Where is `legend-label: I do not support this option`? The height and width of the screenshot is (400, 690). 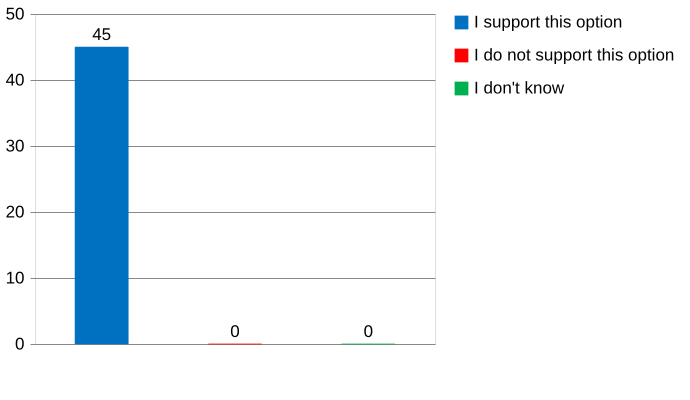 legend-label: I do not support this option is located at coordinates (574, 55).